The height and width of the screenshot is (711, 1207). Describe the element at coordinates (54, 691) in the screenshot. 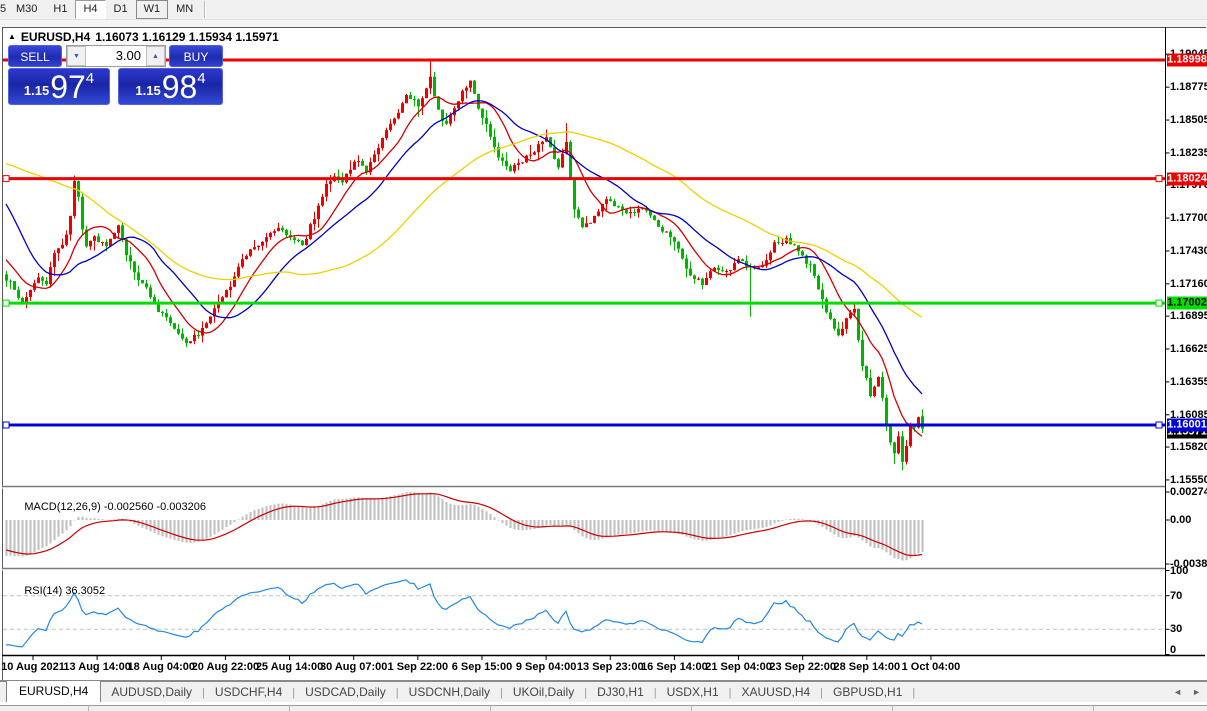

I see `tab-eurusd: EURUSD,H4` at that location.